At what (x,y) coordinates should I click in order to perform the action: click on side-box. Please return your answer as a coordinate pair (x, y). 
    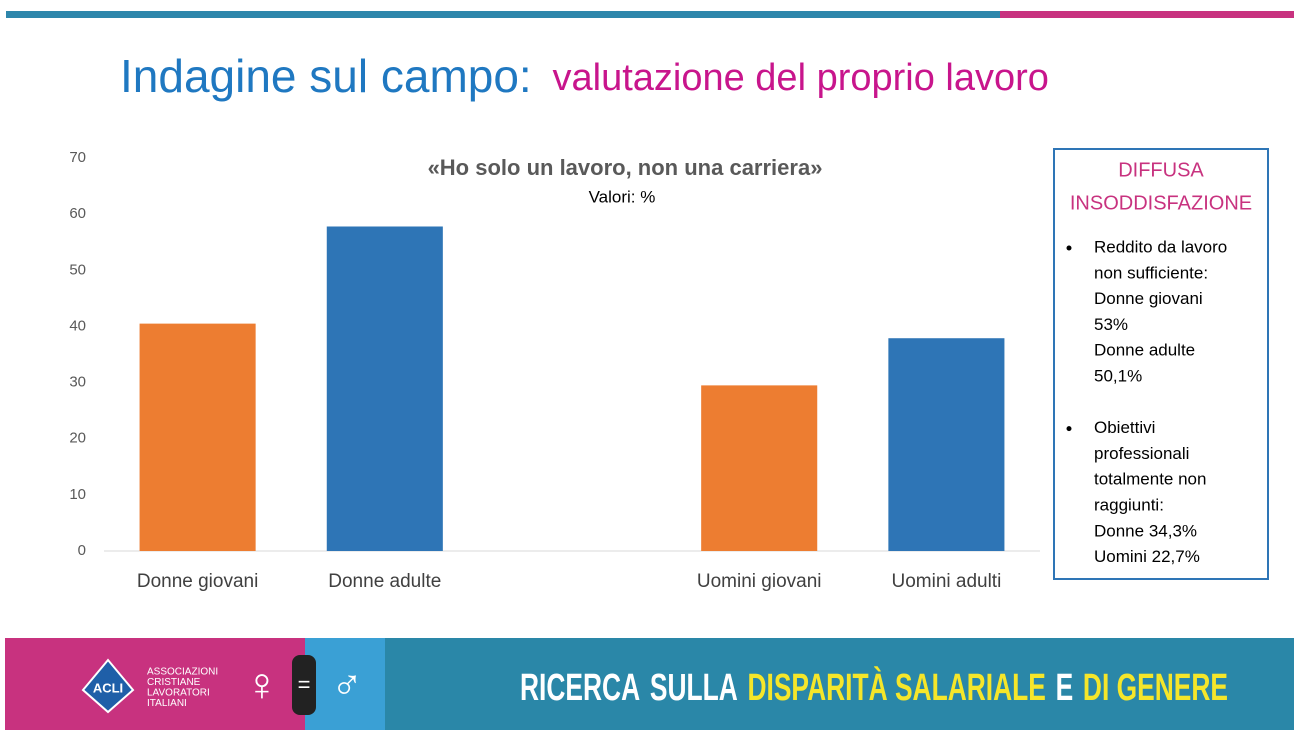
    Looking at the image, I should click on (1161, 364).